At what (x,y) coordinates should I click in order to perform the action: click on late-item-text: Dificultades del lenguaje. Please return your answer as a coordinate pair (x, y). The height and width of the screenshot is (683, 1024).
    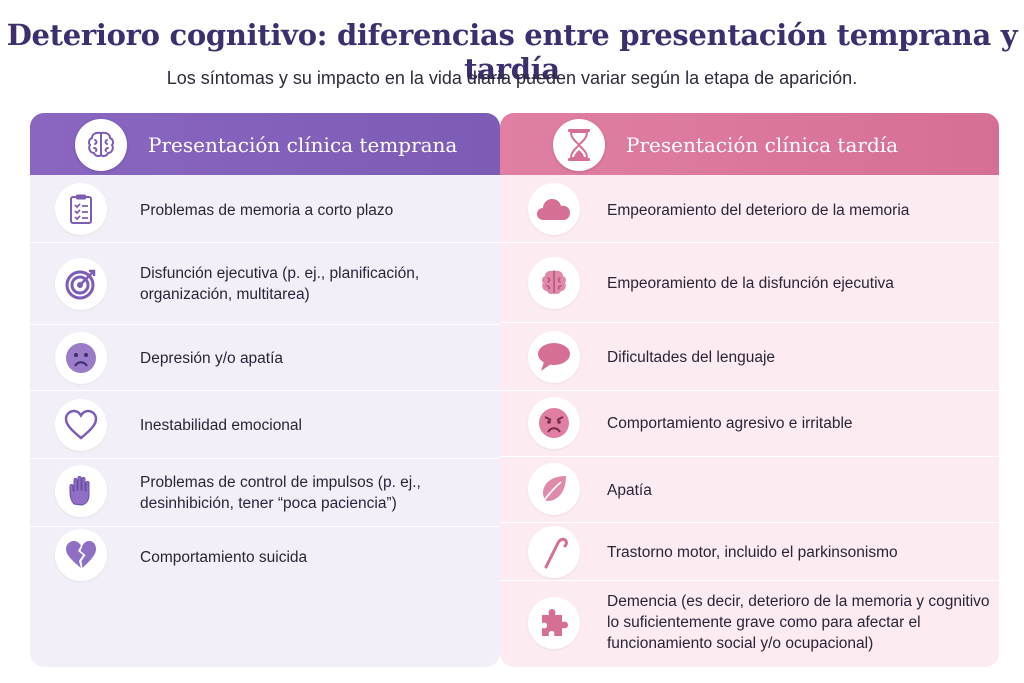
    Looking at the image, I should click on (691, 357).